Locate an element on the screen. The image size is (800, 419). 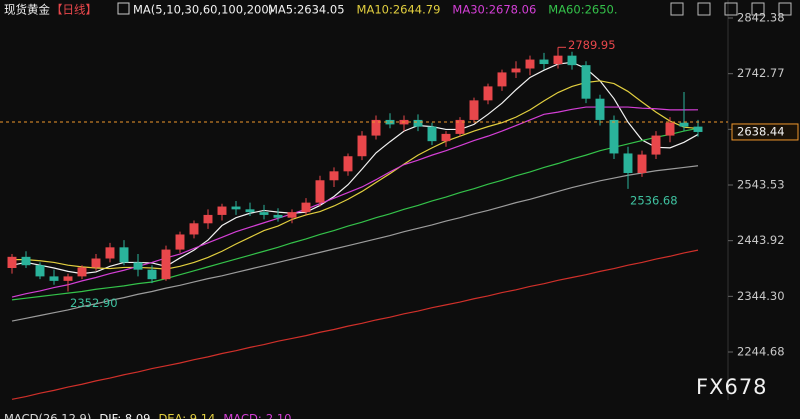
y-tick-label: 2443.92 is located at coordinates (761, 240).